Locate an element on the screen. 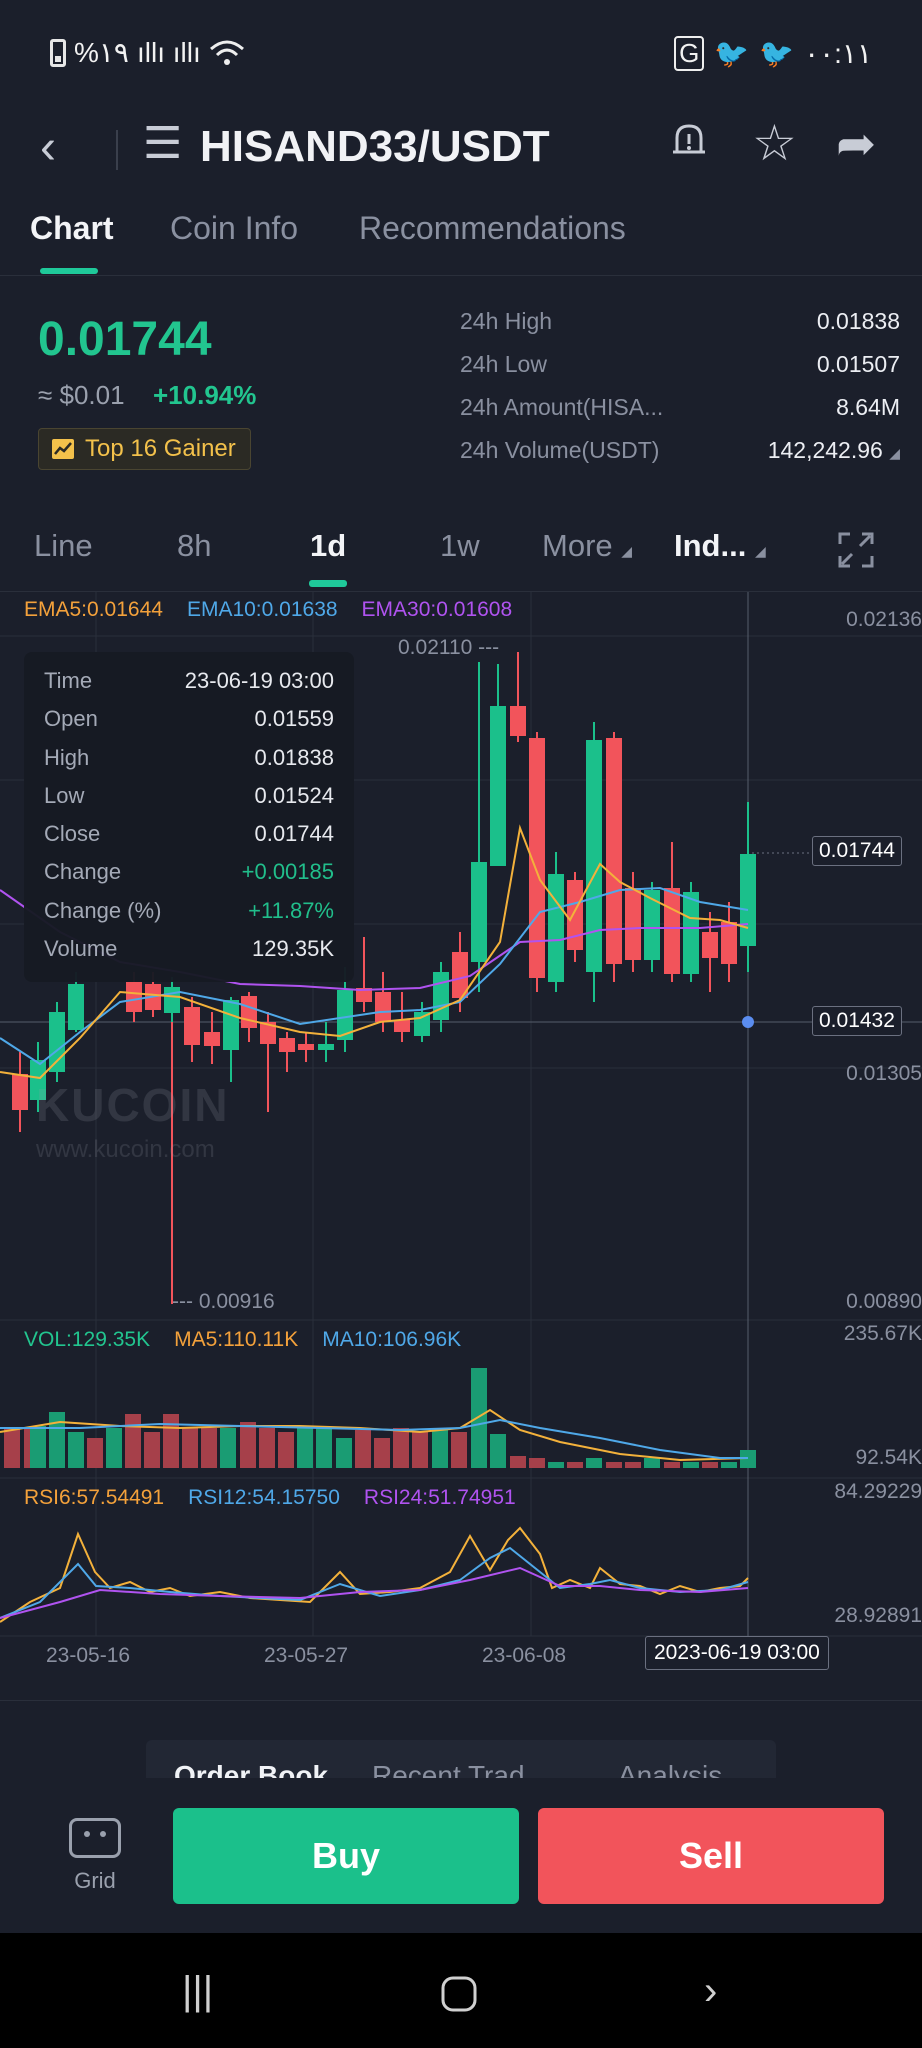 The width and height of the screenshot is (922, 2048). more-label: More is located at coordinates (577, 545).